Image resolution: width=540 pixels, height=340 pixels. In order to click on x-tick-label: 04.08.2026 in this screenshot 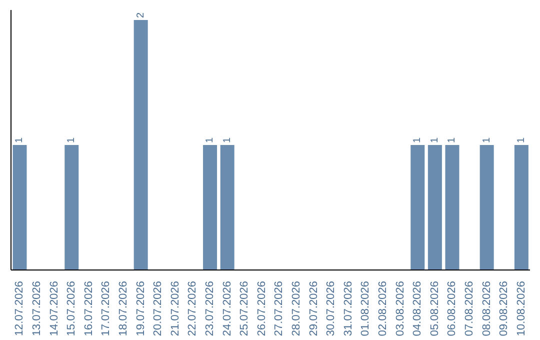, I will do `click(418, 308)`.